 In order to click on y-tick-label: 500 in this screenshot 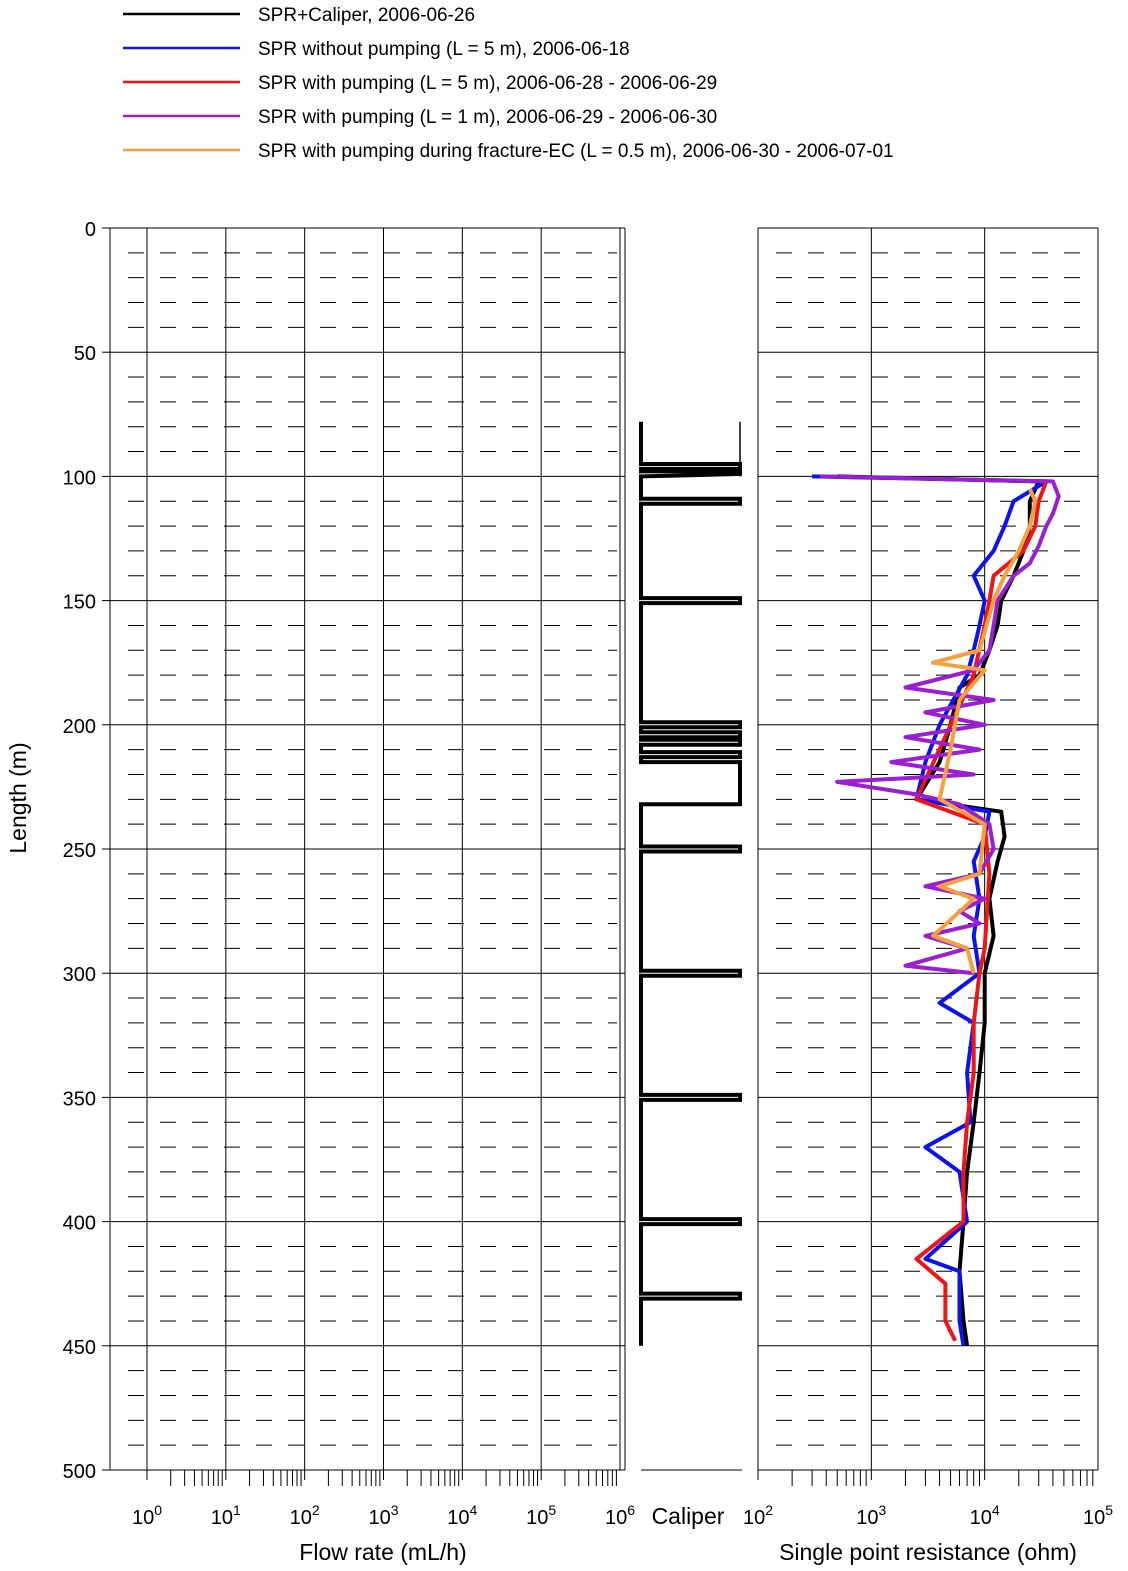, I will do `click(79, 1472)`.